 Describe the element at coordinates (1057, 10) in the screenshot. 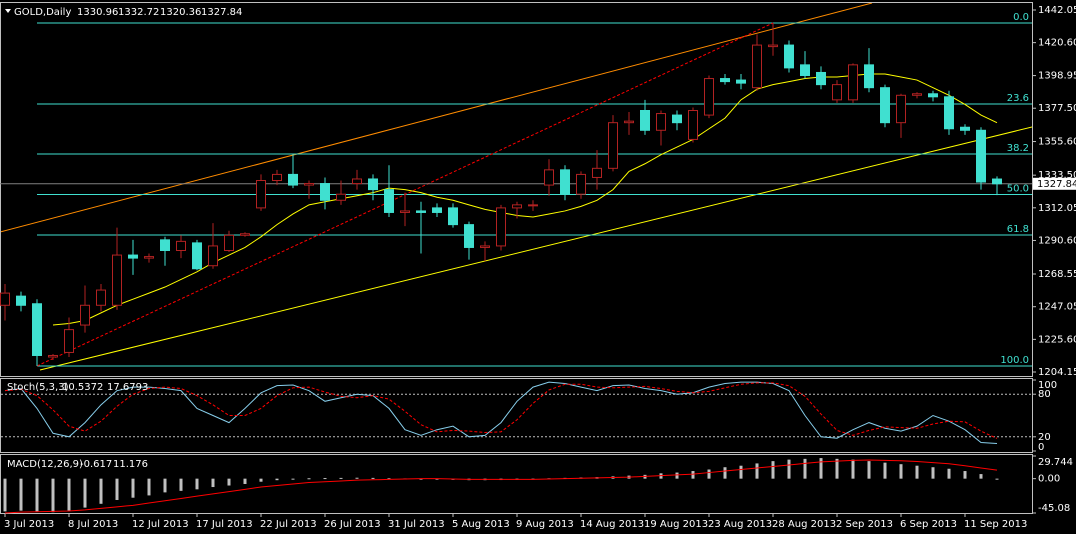

I see `y-tick-label: 1442.05` at that location.